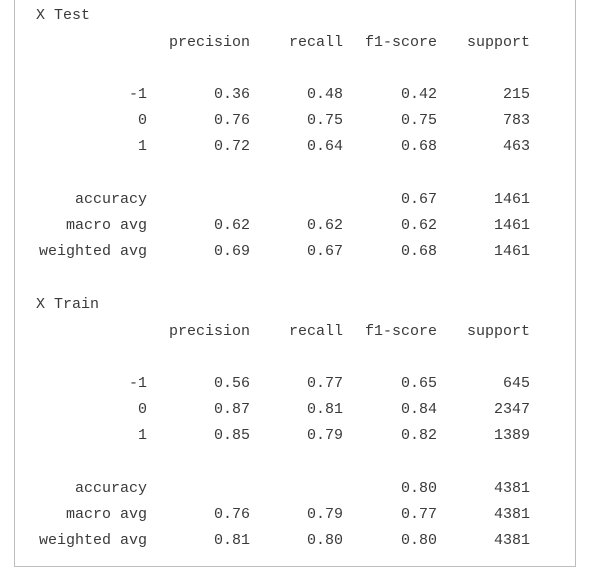  Describe the element at coordinates (231, 435) in the screenshot. I see `metric-cell: 0.85` at that location.